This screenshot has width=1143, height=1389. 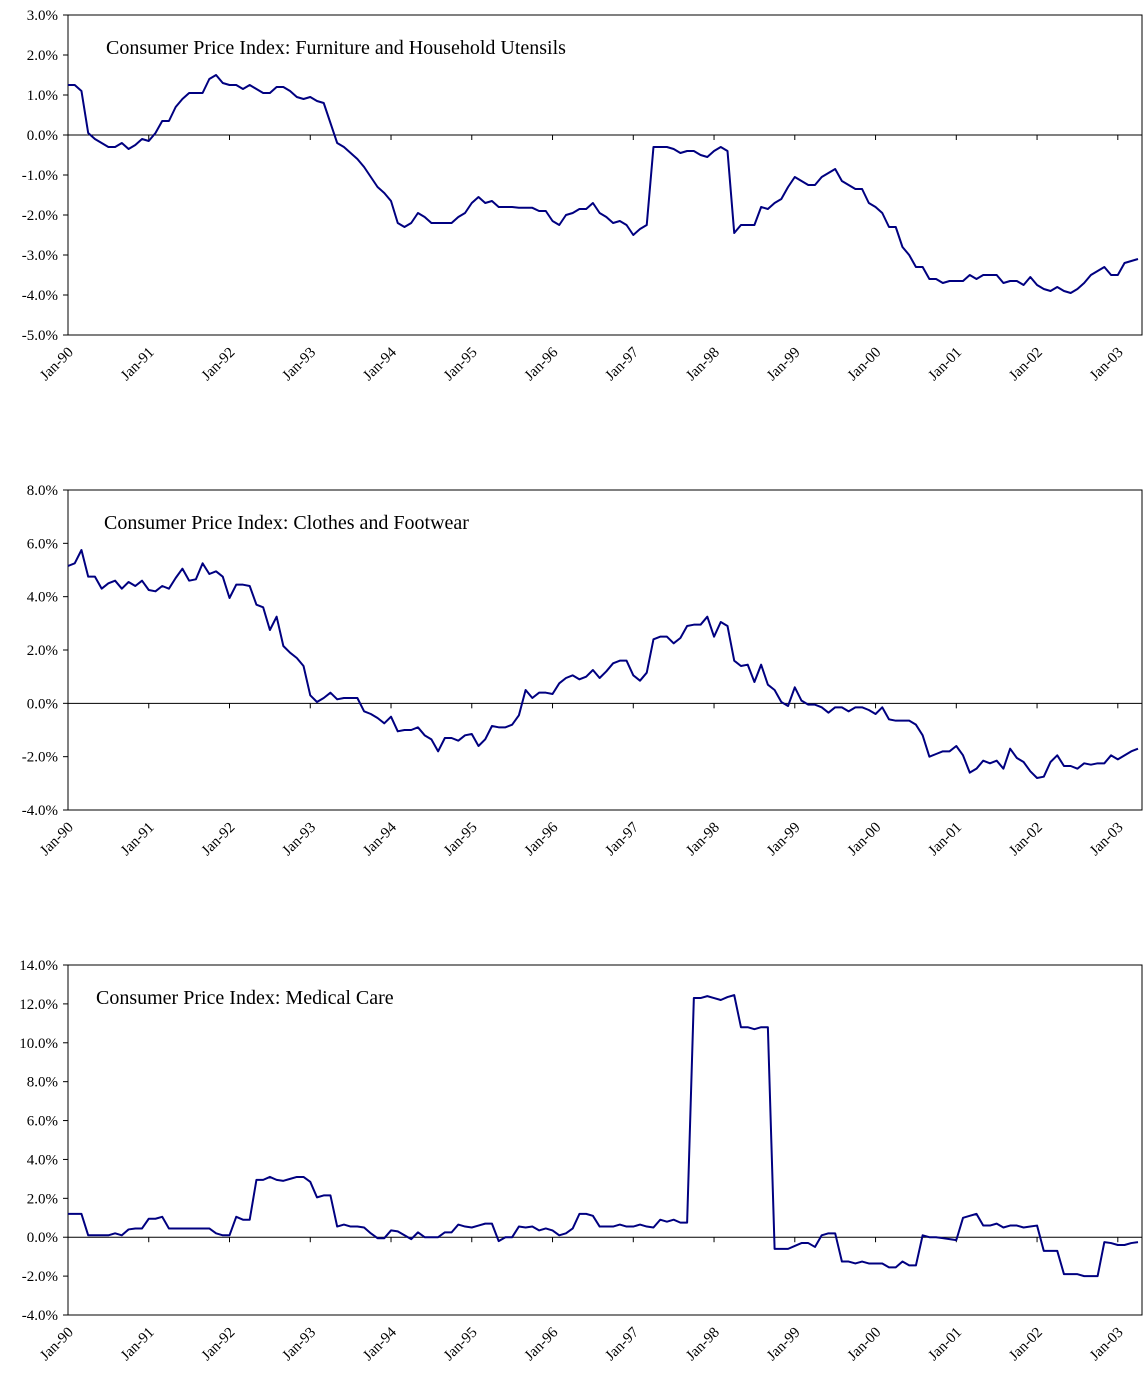 I want to click on y-tick-label: -5.0%, so click(x=40, y=336).